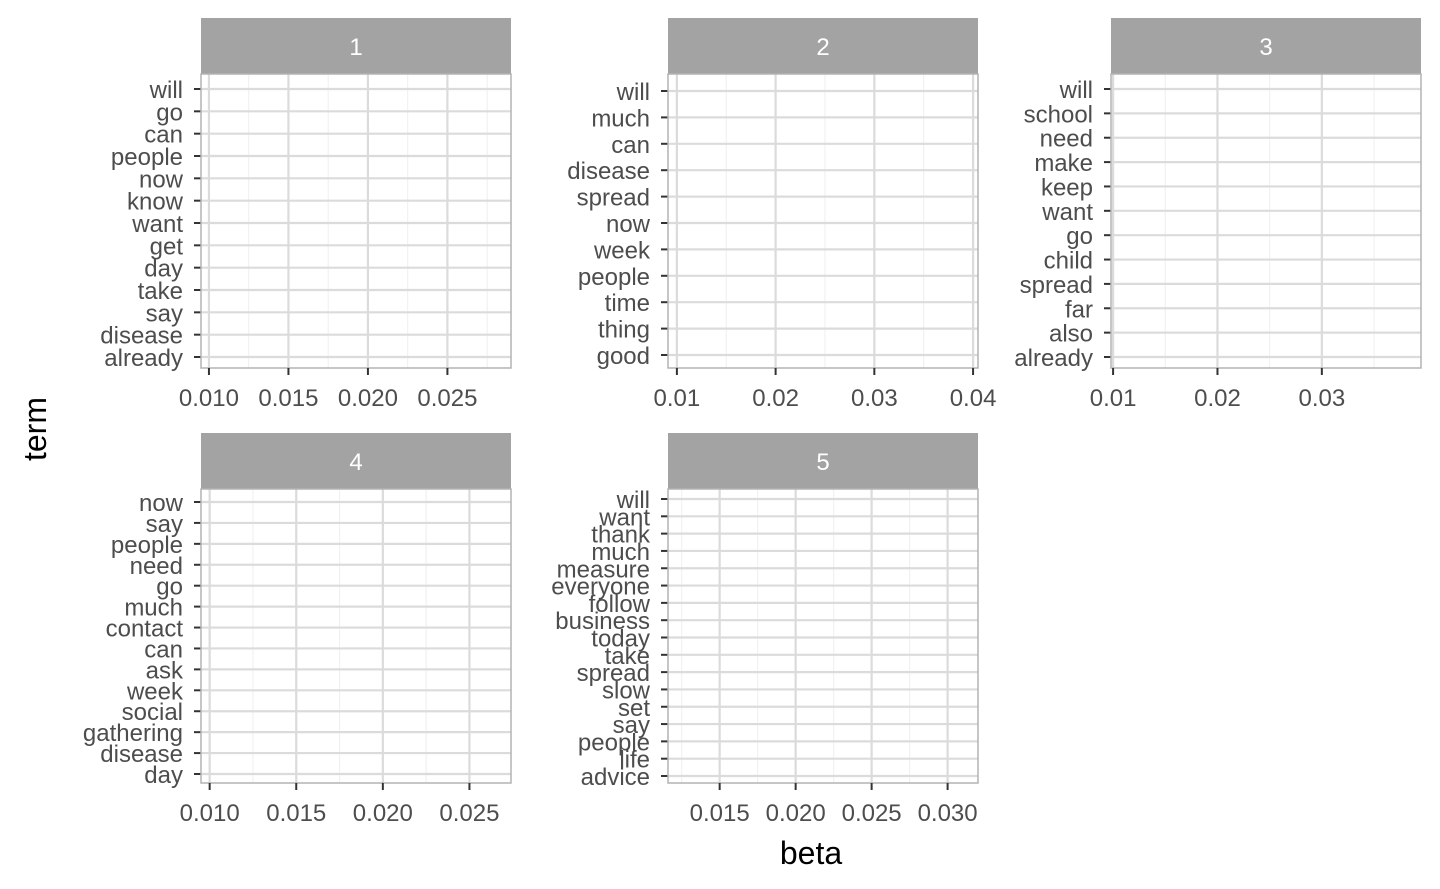 This screenshot has width=1440, height=889. I want to click on y-tick-label: child, so click(1068, 261).